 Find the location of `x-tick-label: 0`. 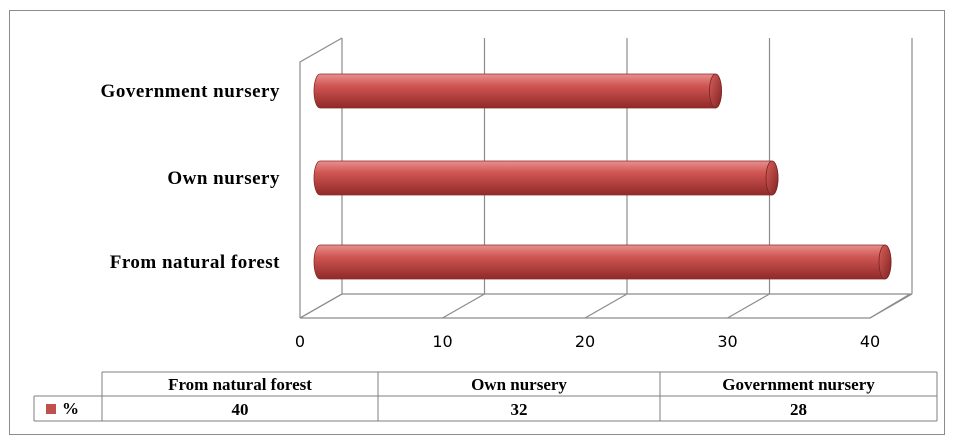

x-tick-label: 0 is located at coordinates (300, 341).